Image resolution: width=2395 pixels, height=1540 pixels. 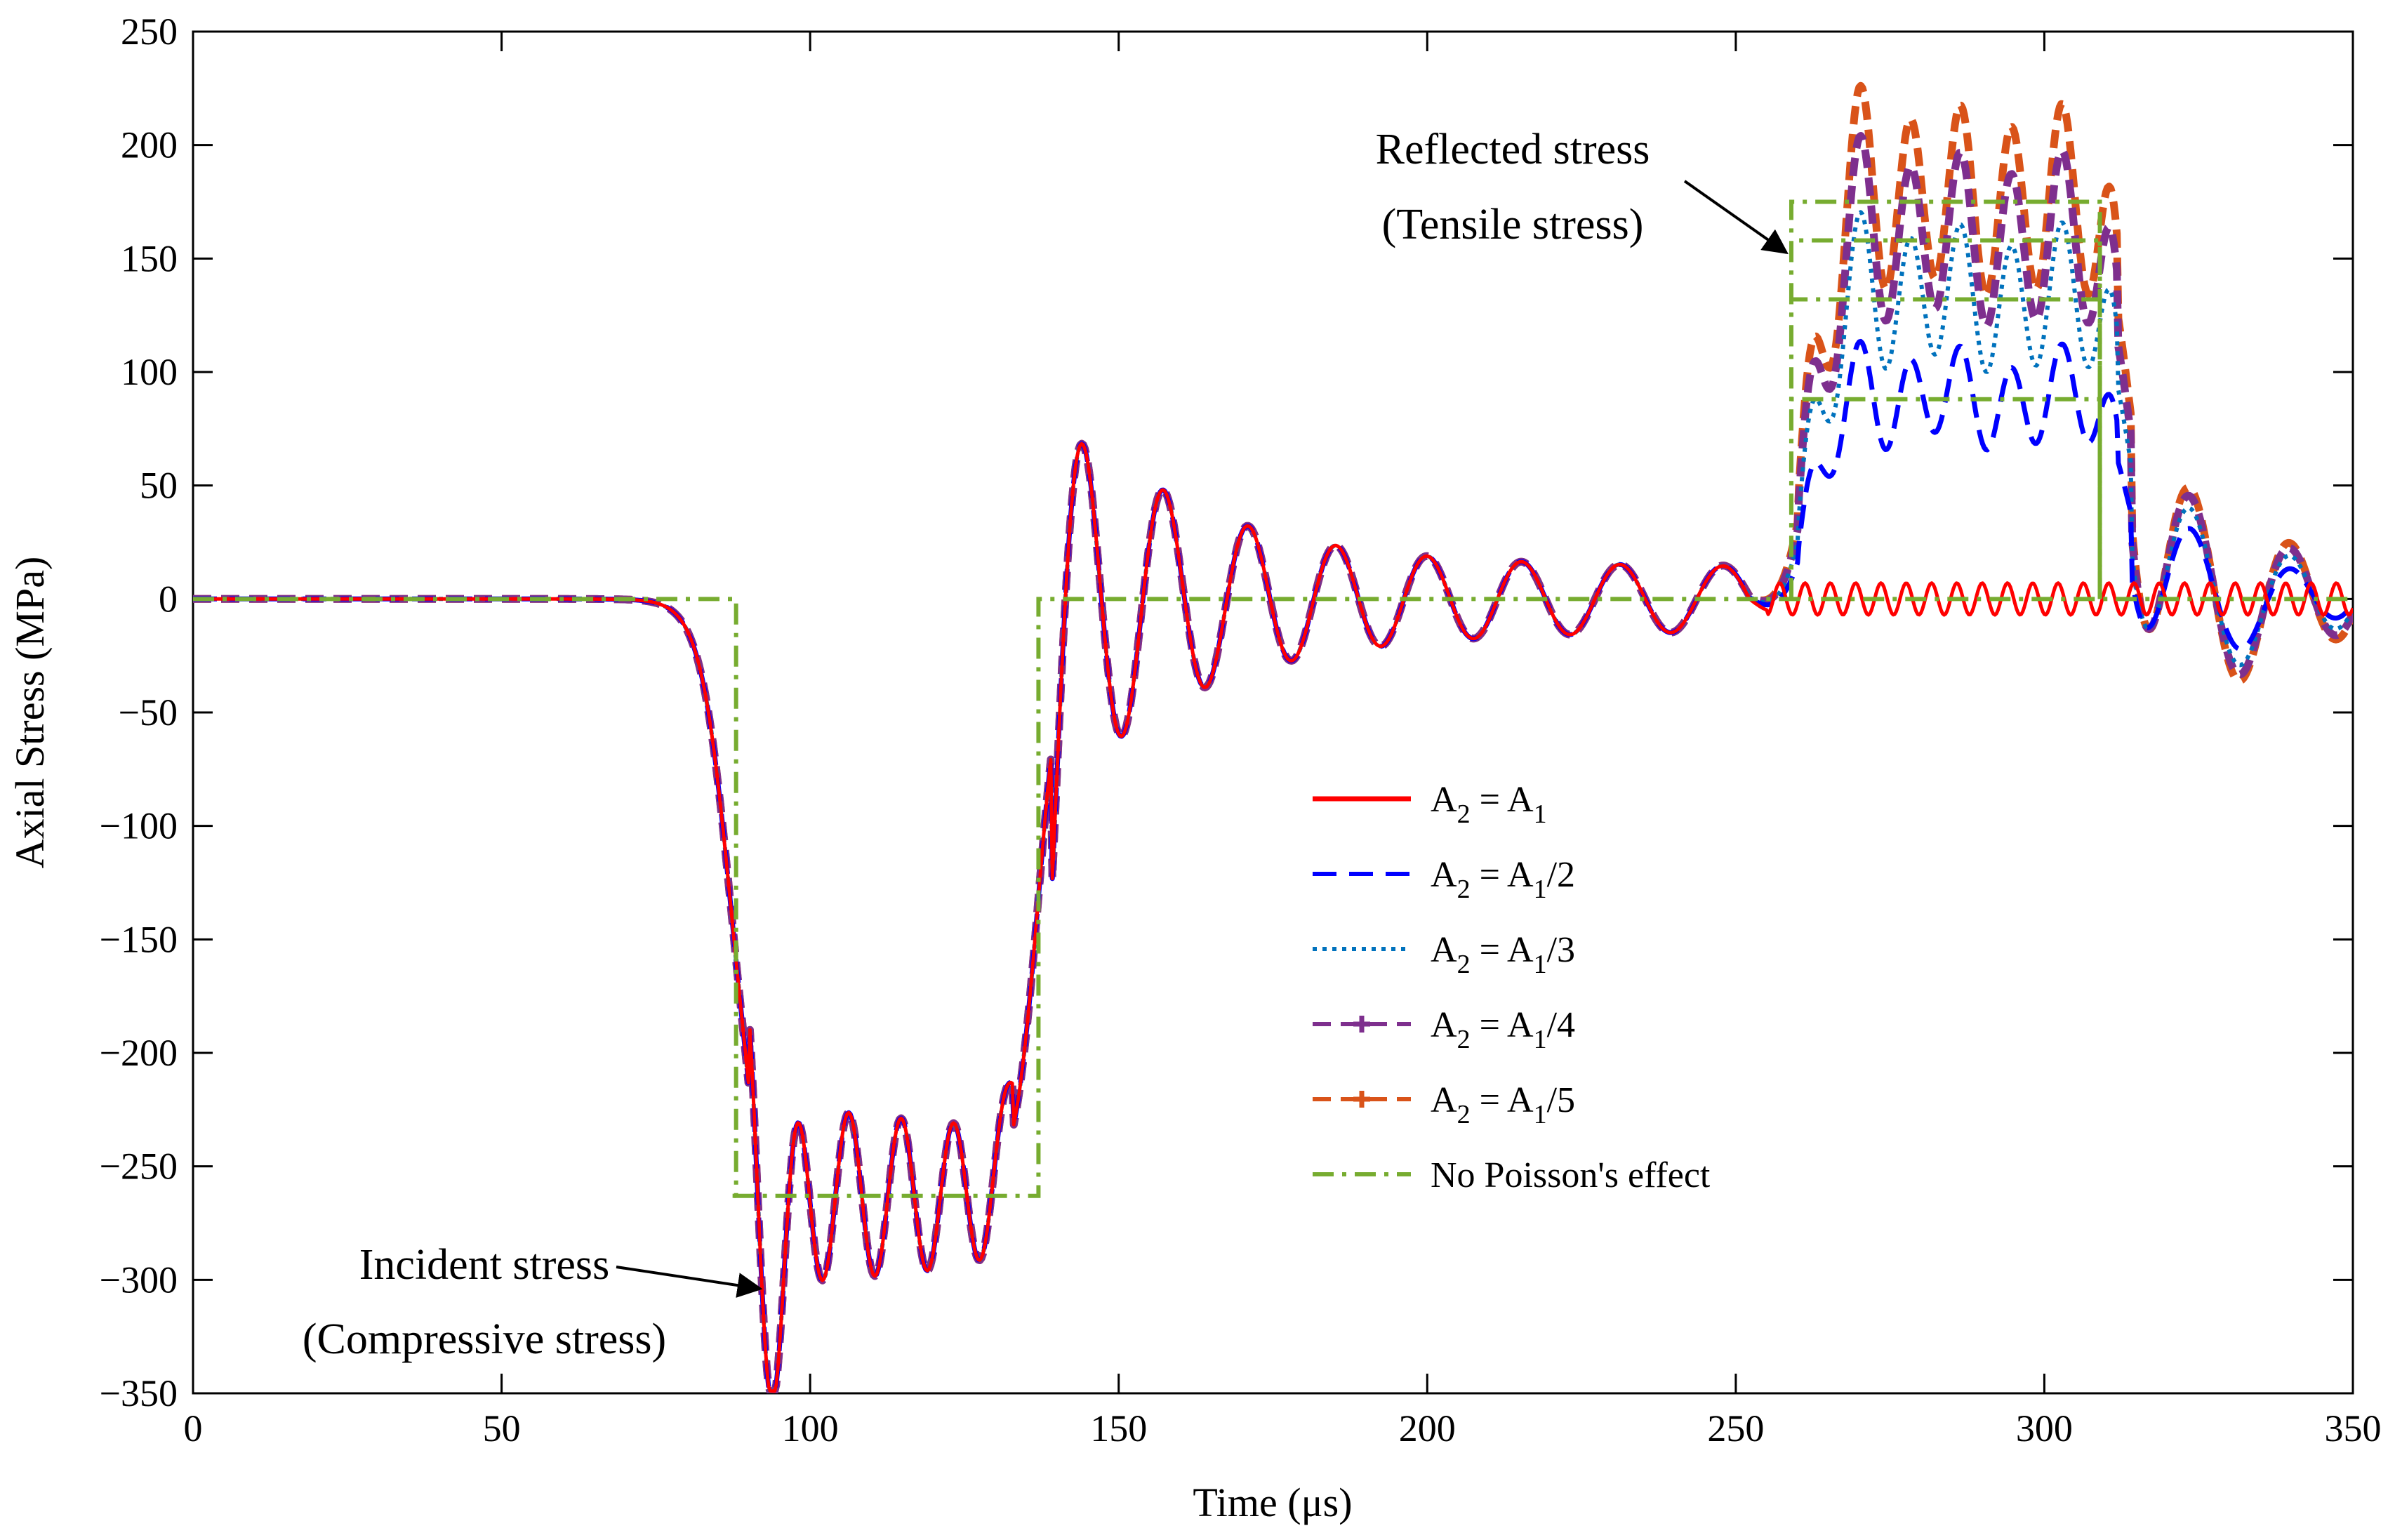 I want to click on y-tick-label: −50, so click(x=148, y=712).